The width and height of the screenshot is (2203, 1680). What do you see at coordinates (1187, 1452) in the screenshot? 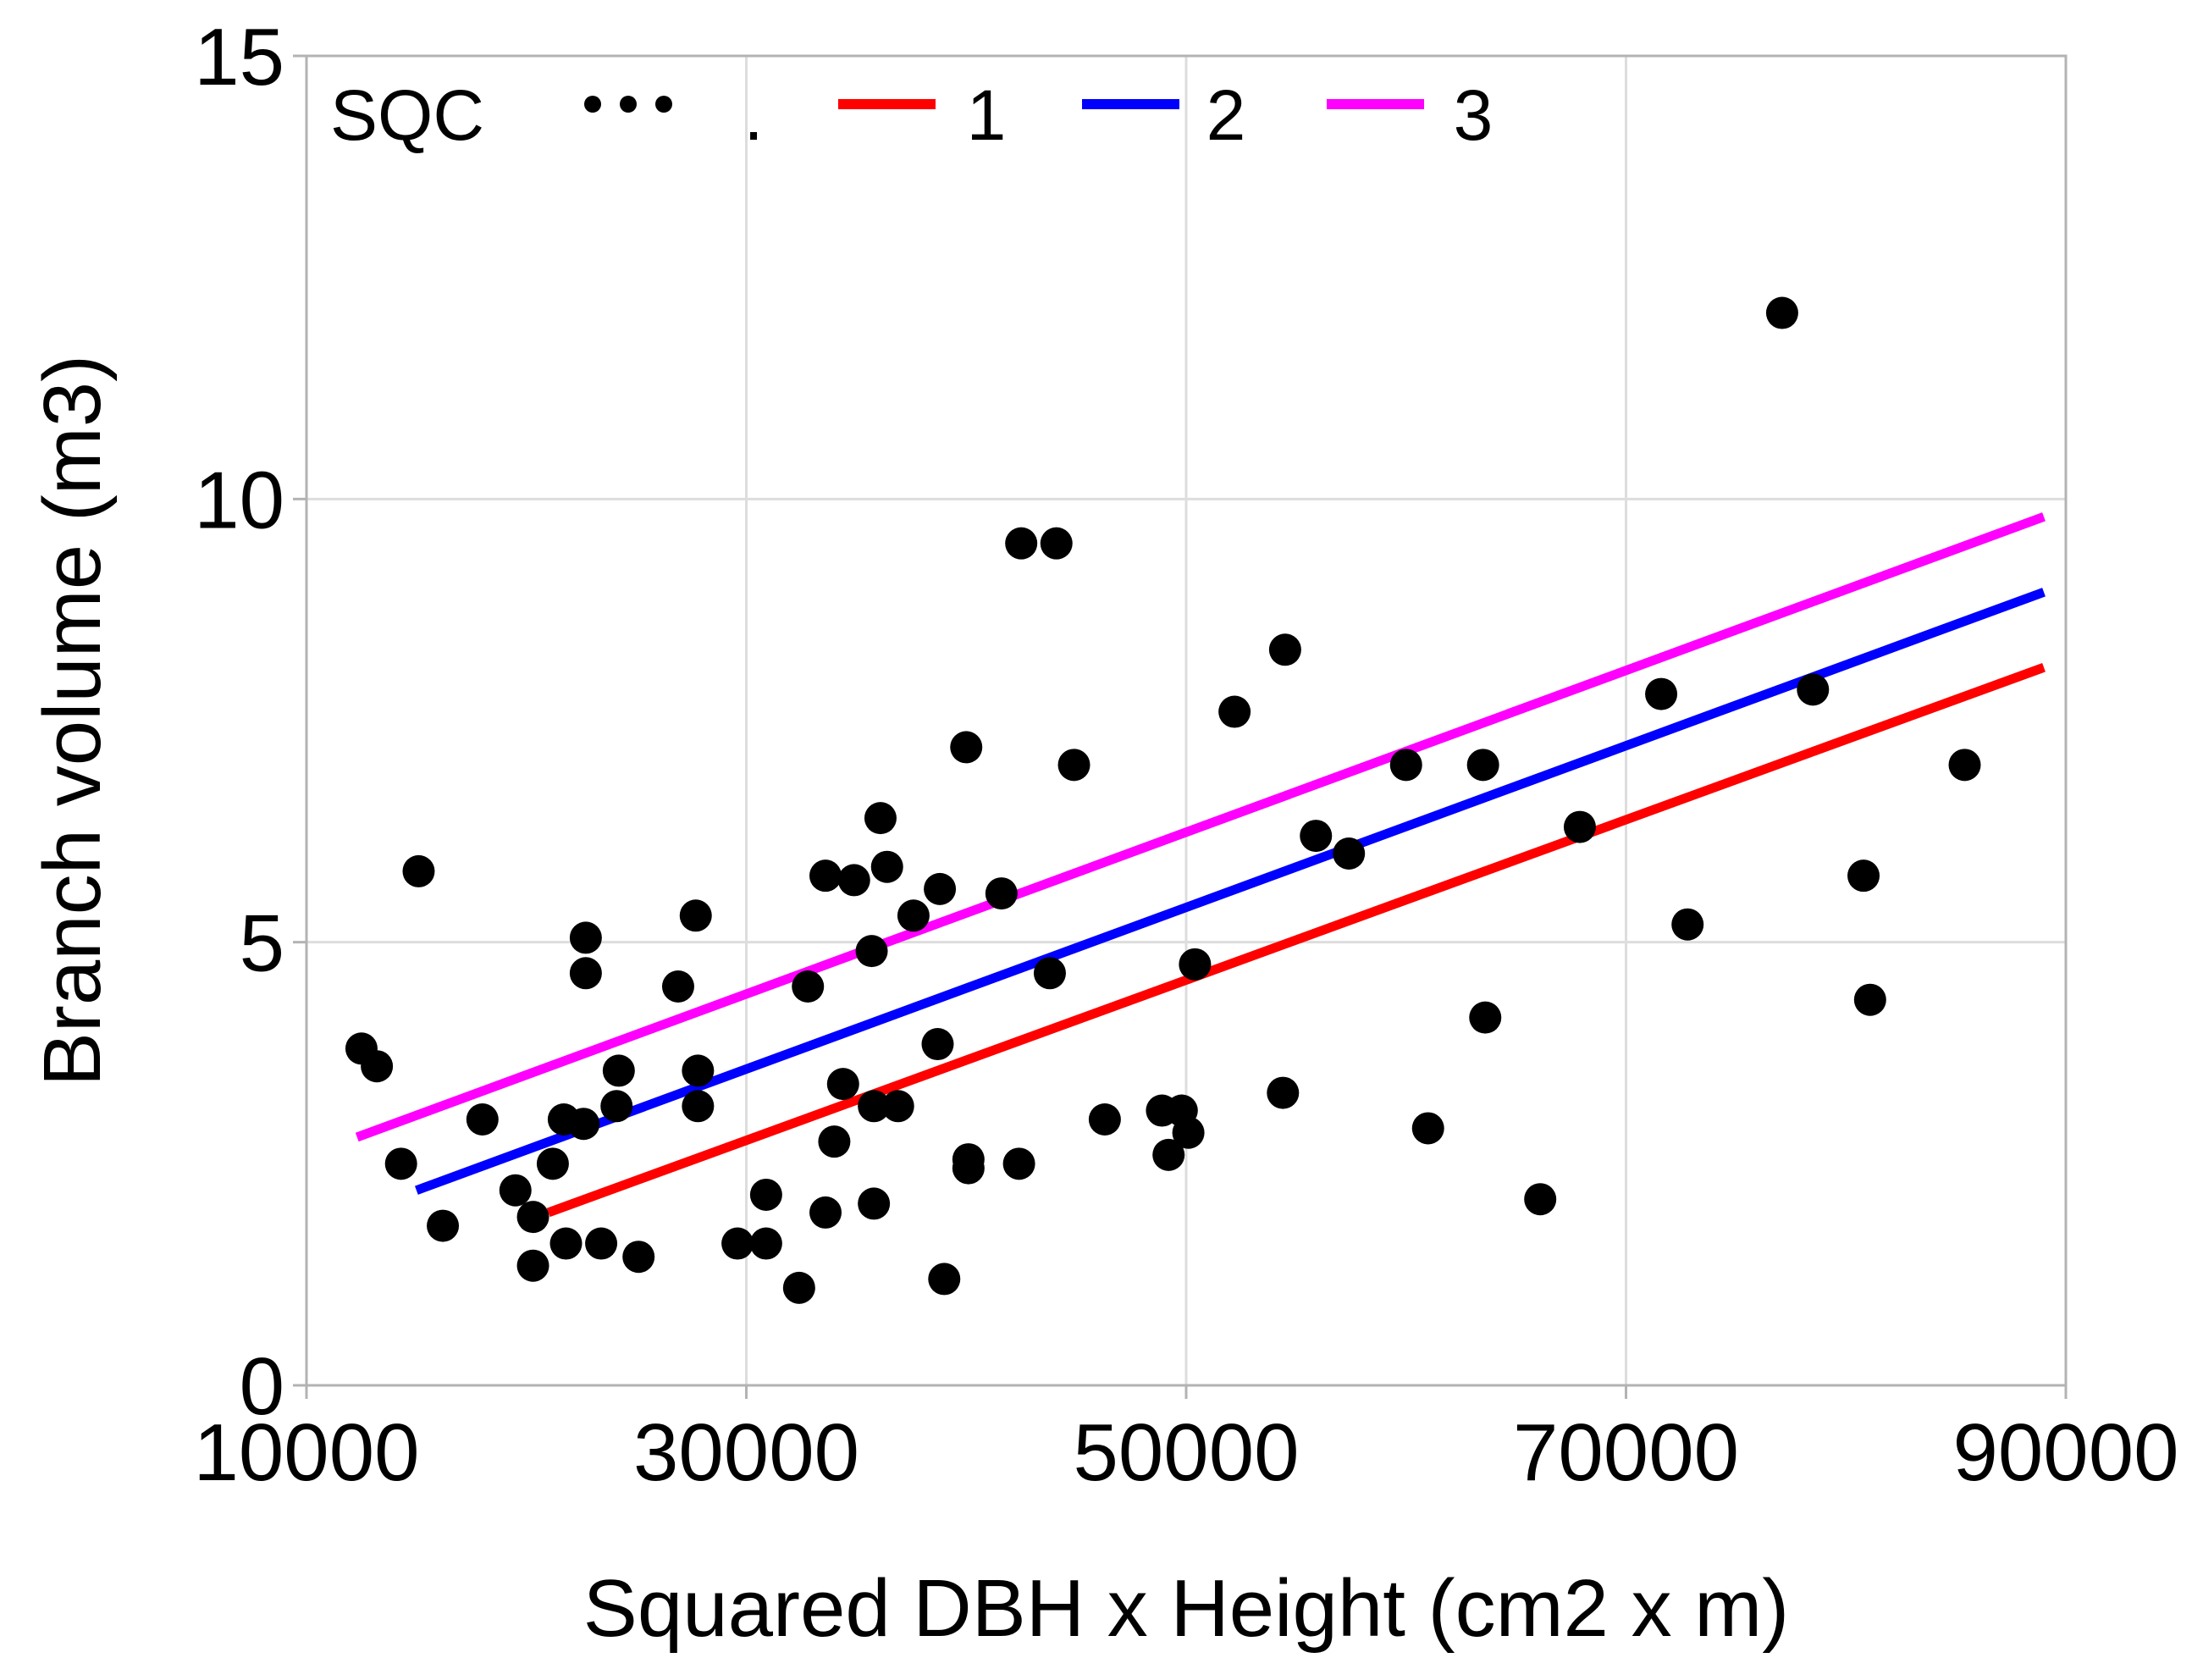
I see `x-tick-label: 50000` at bounding box center [1187, 1452].